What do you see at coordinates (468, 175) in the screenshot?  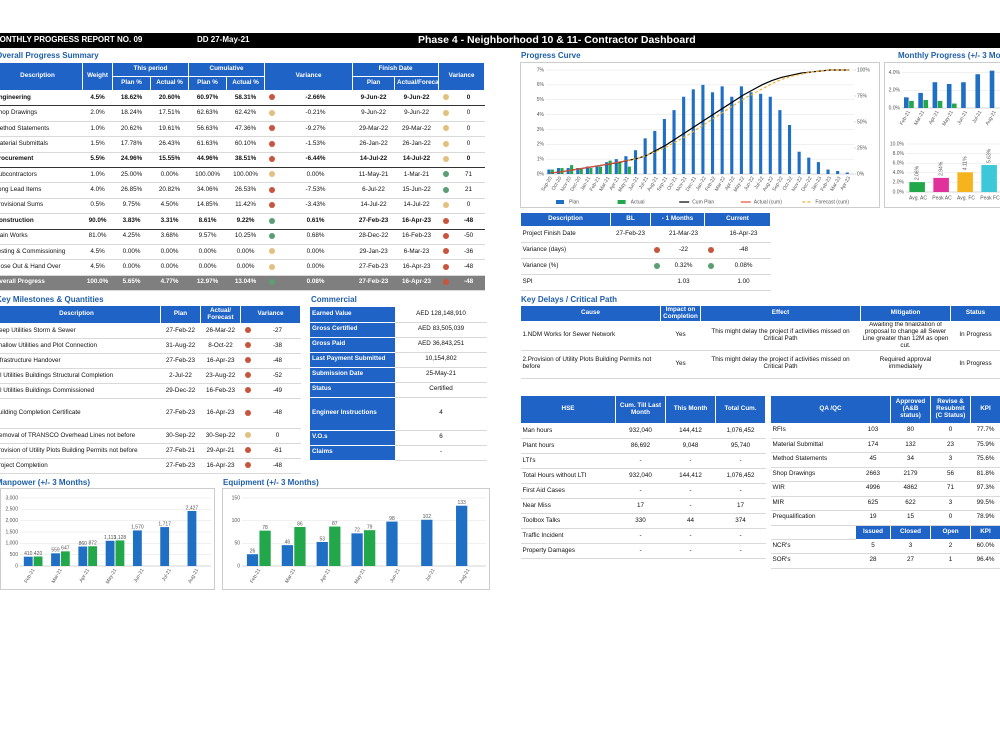 I see `cell: 71` at bounding box center [468, 175].